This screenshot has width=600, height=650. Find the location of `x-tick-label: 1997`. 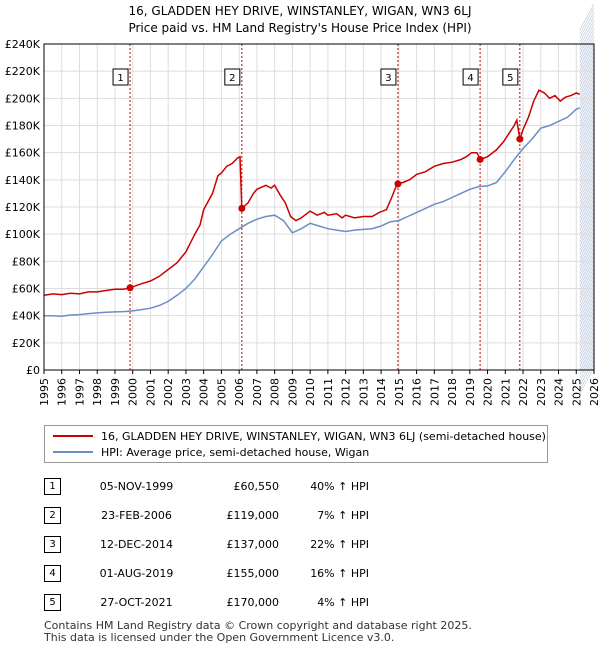

x-tick-label: 1997 is located at coordinates (79, 392).